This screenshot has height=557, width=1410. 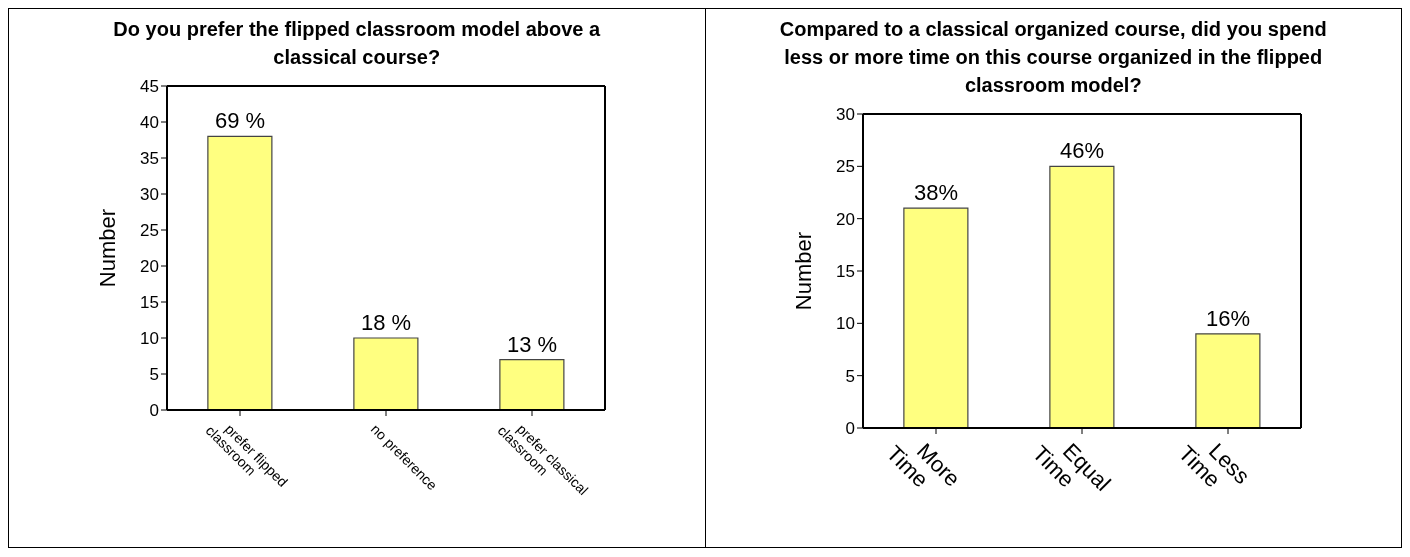 I want to click on annotation: 18 %, so click(x=385, y=322).